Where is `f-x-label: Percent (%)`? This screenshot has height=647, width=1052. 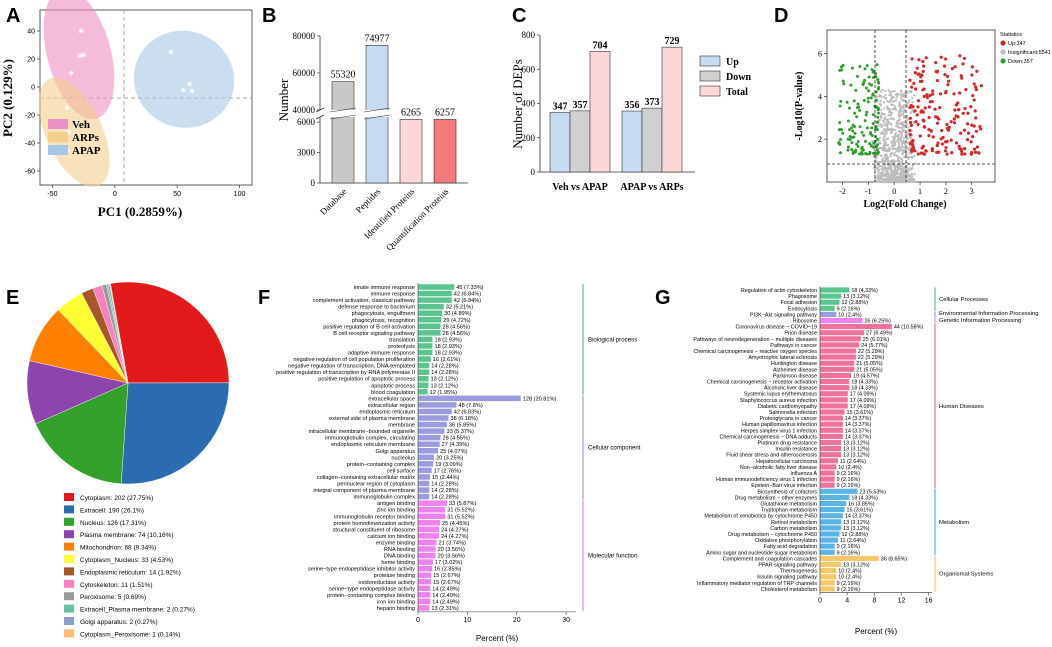 f-x-label: Percent (%) is located at coordinates (497, 638).